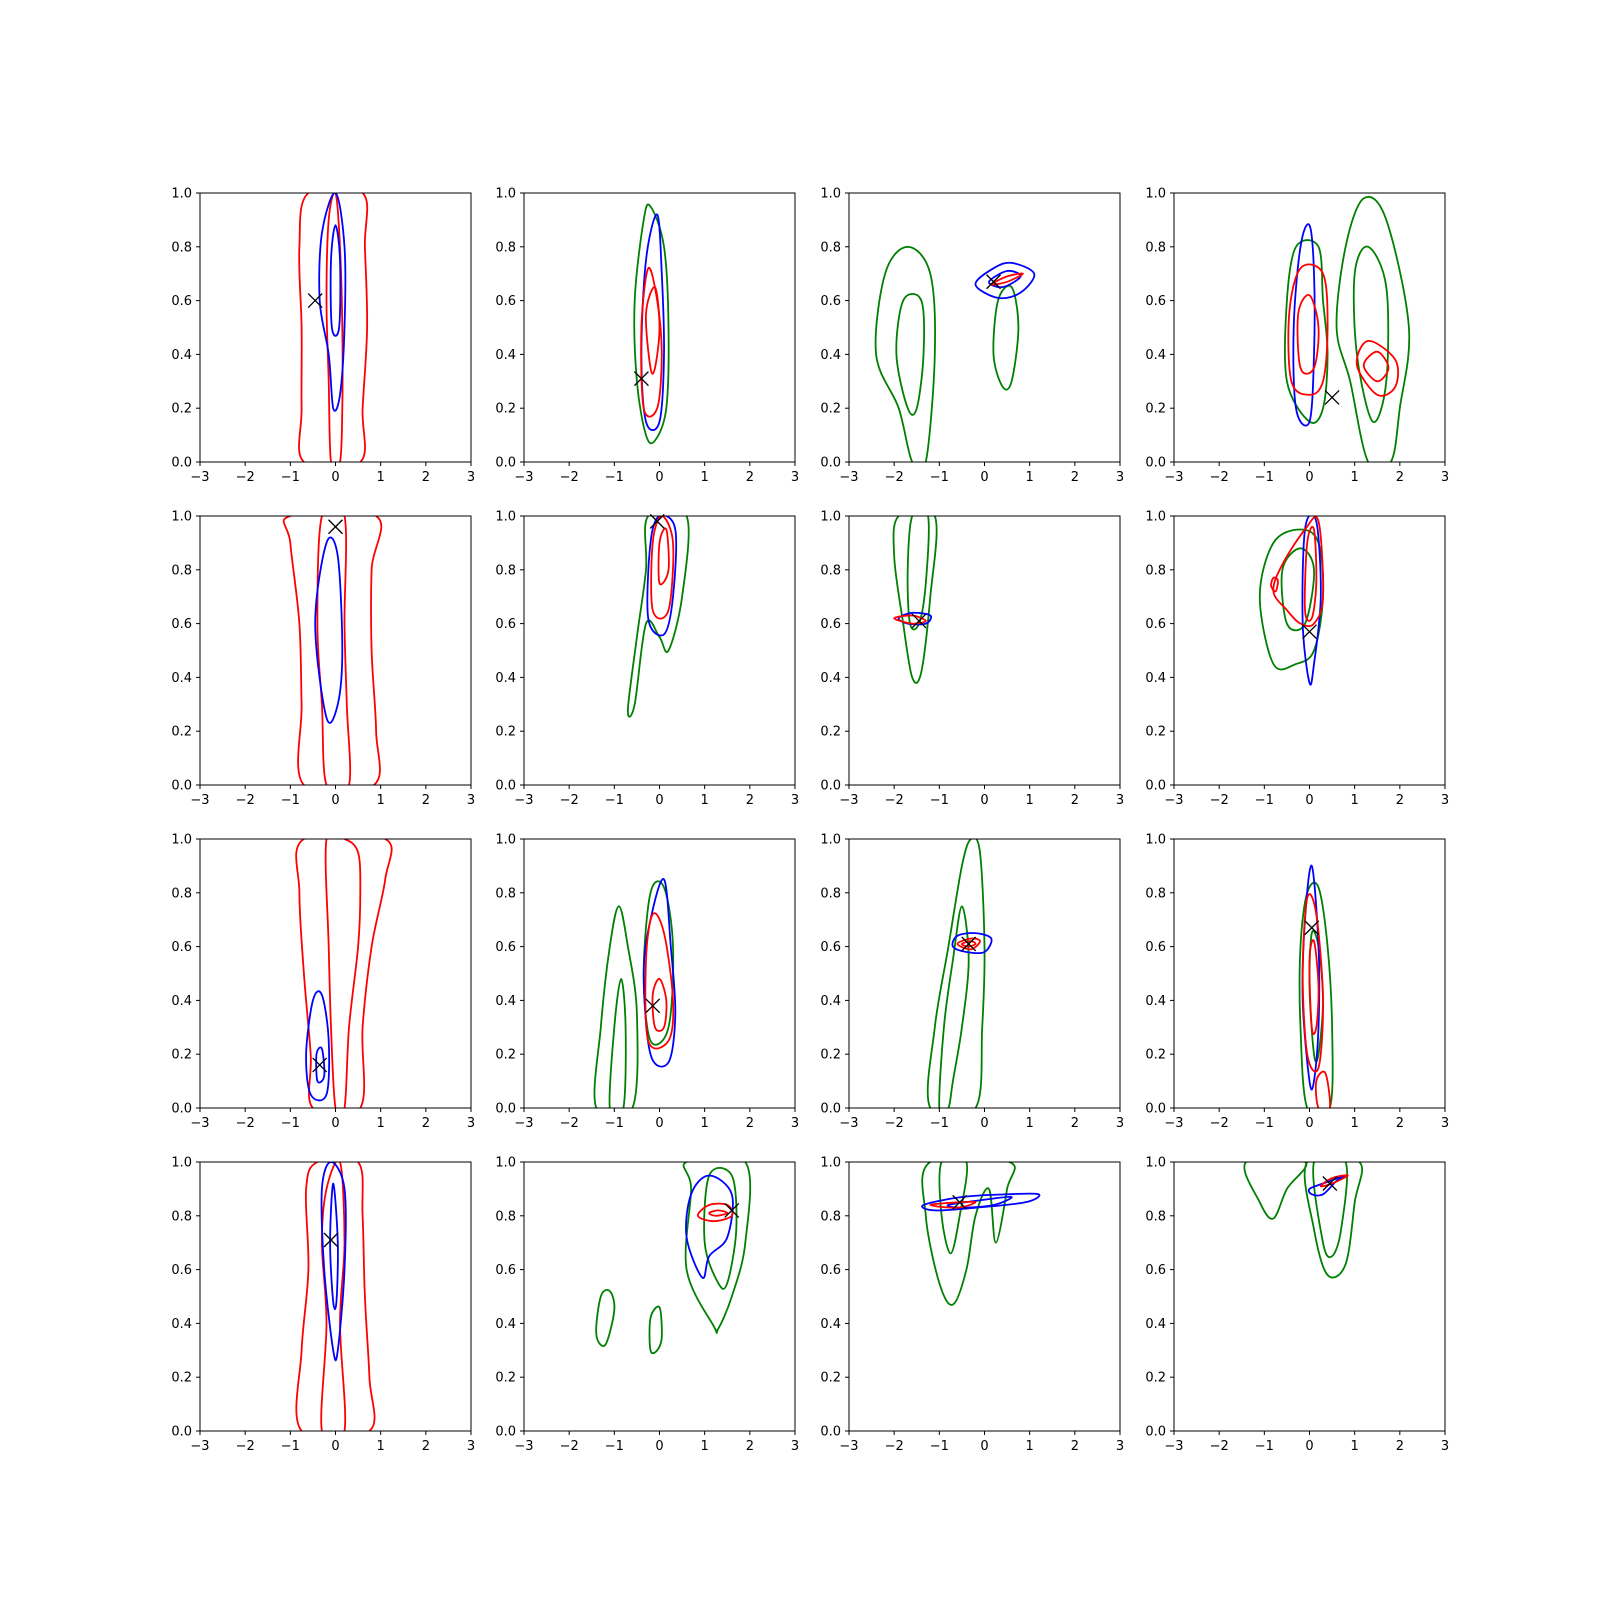 Image resolution: width=1600 pixels, height=1600 pixels. I want to click on subplot-4-3: −3 −2 −1 0 1 2 3 0.0 0.2 0.4 0.6 0.8 1.0, so click(972, 1305).